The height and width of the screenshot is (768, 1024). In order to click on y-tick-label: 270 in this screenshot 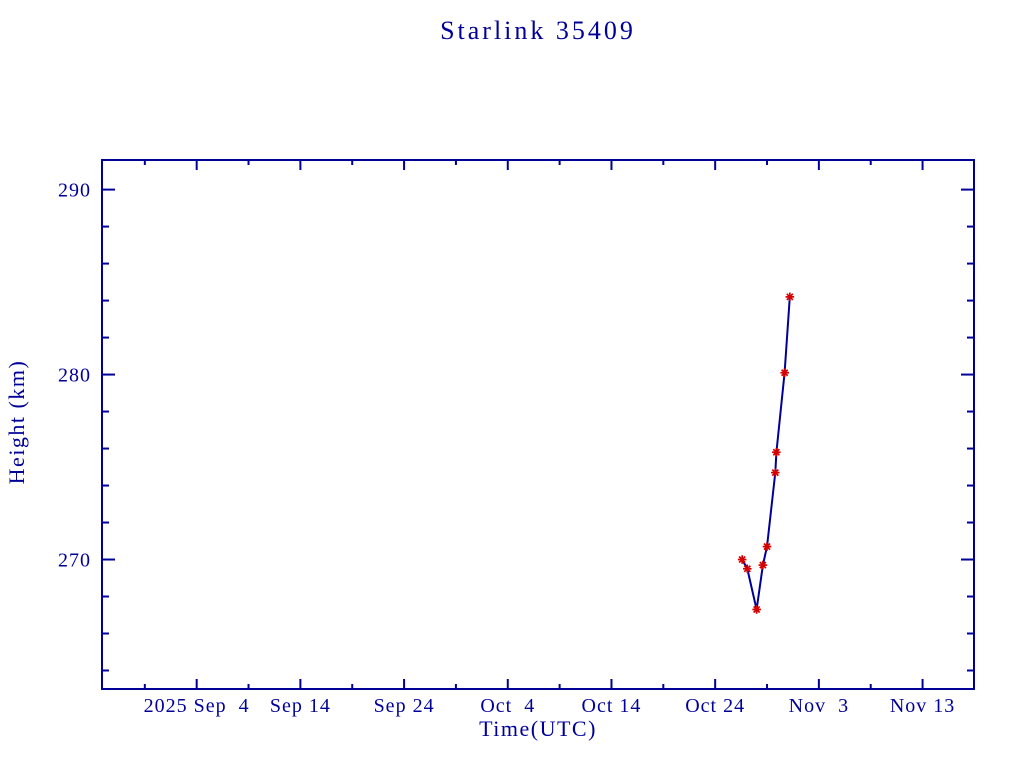, I will do `click(74, 561)`.